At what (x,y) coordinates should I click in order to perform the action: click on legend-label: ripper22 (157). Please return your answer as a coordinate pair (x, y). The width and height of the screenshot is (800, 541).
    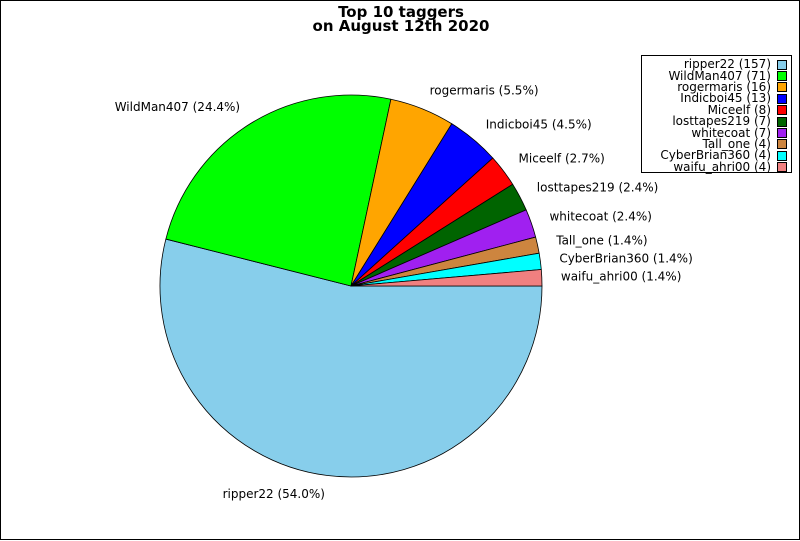
    Looking at the image, I should click on (727, 64).